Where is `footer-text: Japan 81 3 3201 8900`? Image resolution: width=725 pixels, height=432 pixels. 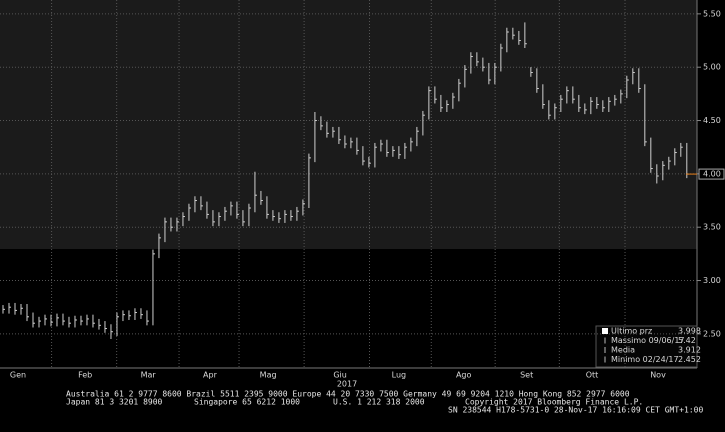 footer-text: Japan 81 3 3201 8900 is located at coordinates (114, 402).